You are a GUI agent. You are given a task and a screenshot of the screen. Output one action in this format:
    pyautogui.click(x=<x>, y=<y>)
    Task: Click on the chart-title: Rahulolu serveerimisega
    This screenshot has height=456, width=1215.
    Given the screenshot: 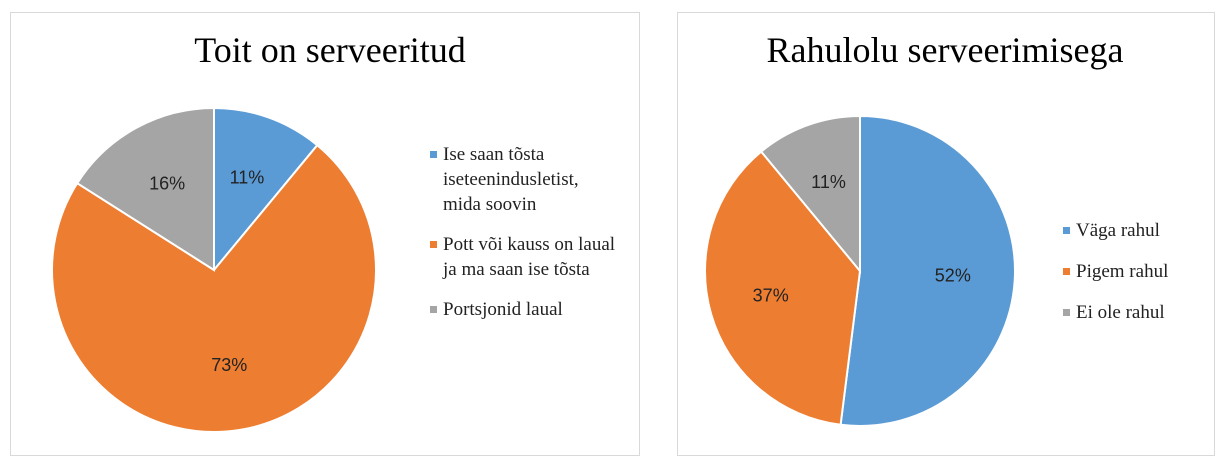 What is the action you would take?
    pyautogui.click(x=945, y=50)
    